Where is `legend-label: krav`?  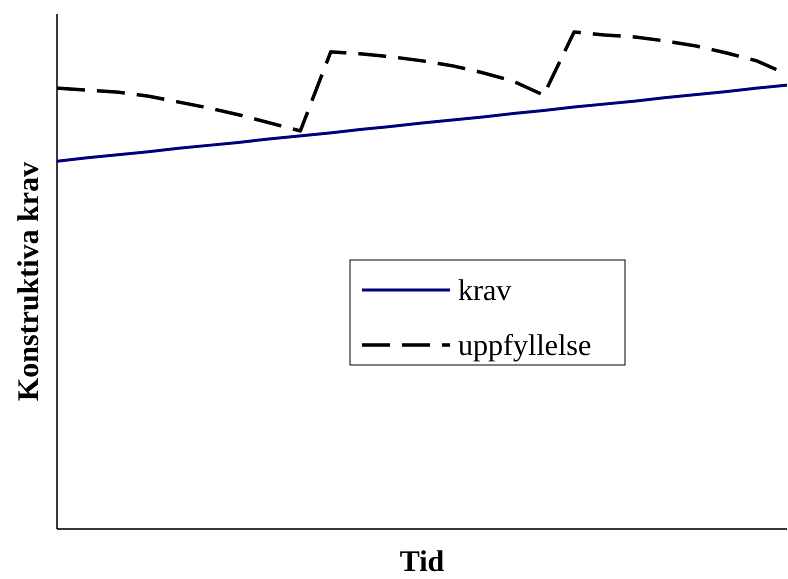 legend-label: krav is located at coordinates (485, 290).